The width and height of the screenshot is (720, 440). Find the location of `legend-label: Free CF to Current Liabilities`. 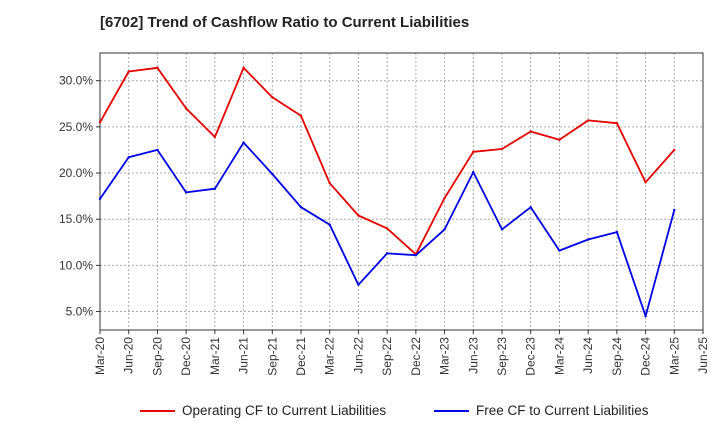

legend-label: Free CF to Current Liabilities is located at coordinates (562, 410).